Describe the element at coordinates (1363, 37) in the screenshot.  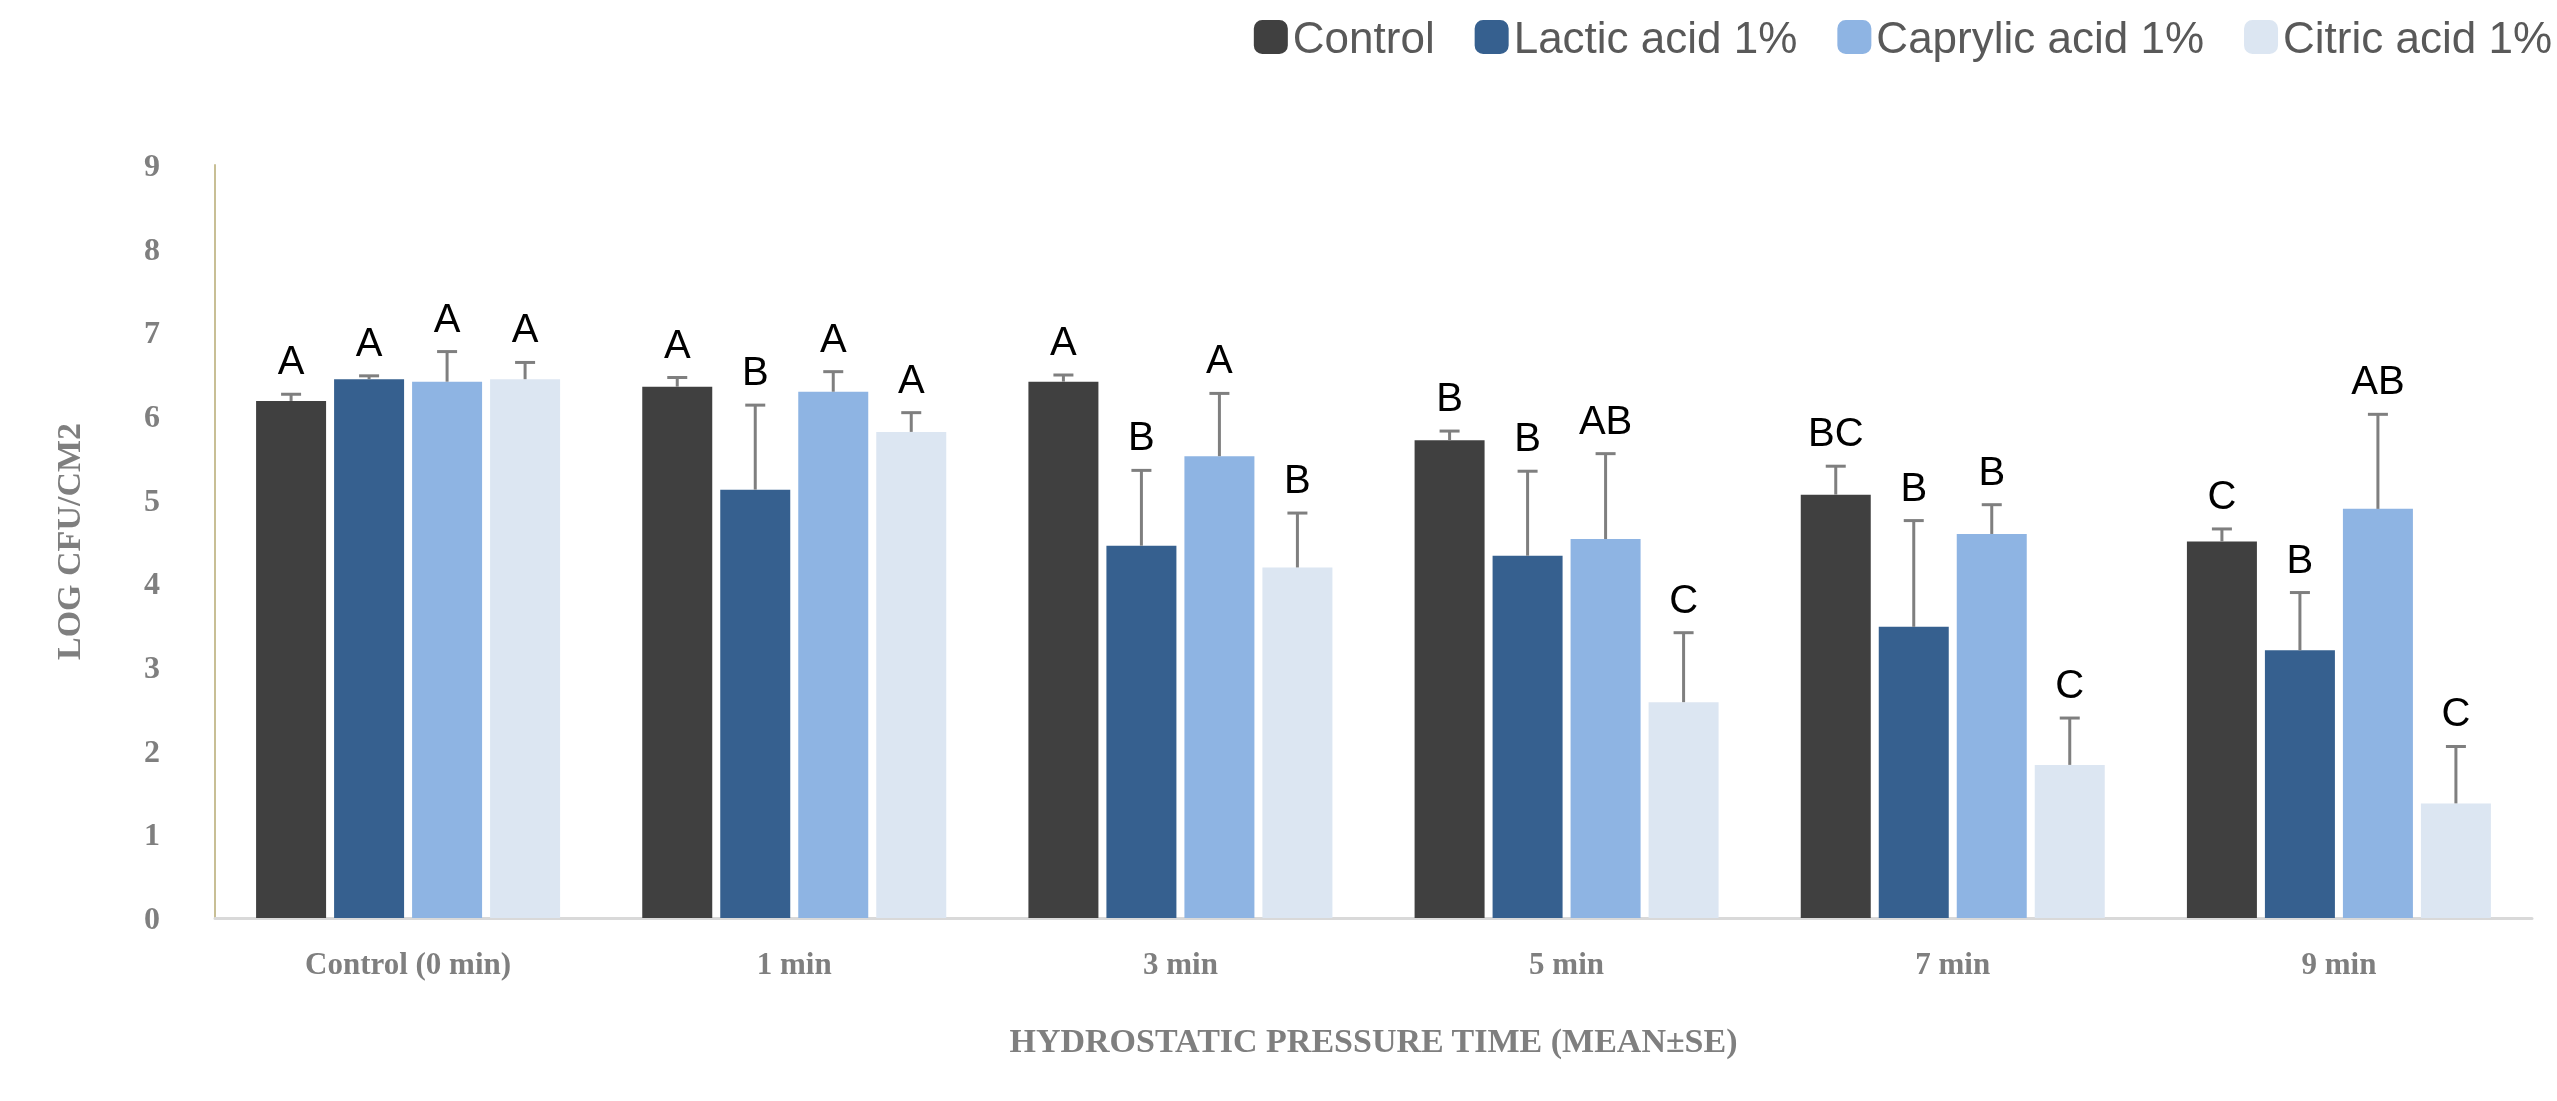
I see `legend-label: Control` at that location.